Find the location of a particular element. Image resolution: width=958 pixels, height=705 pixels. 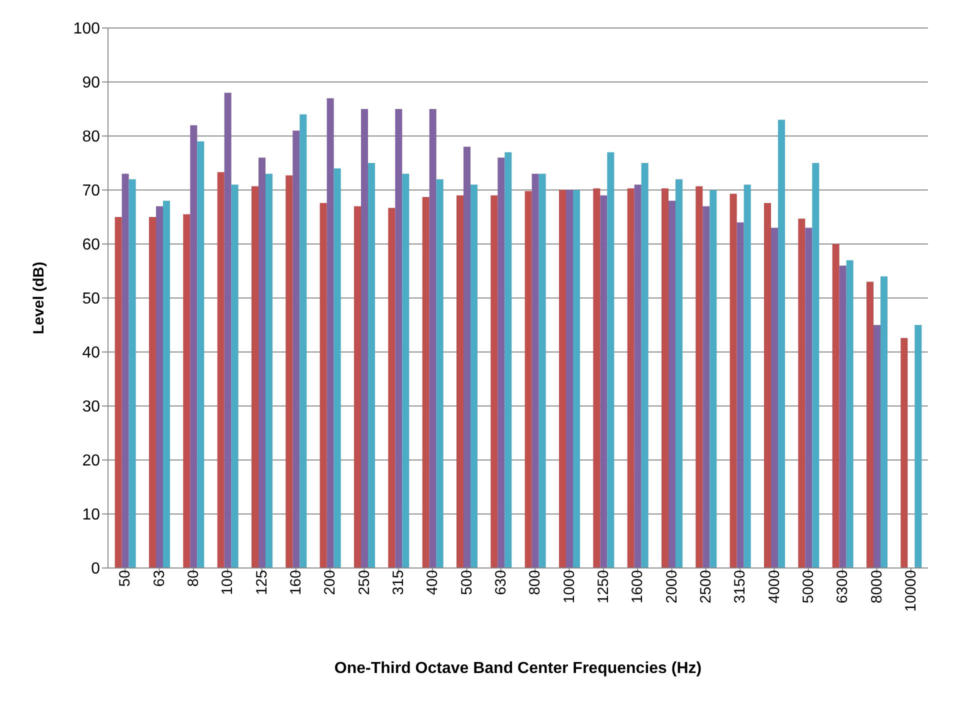

x-tick-label: 63 is located at coordinates (159, 578).